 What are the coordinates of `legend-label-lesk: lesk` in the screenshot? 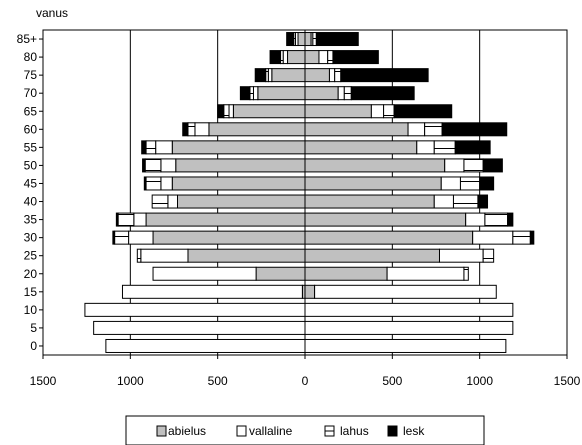 It's located at (414, 431).